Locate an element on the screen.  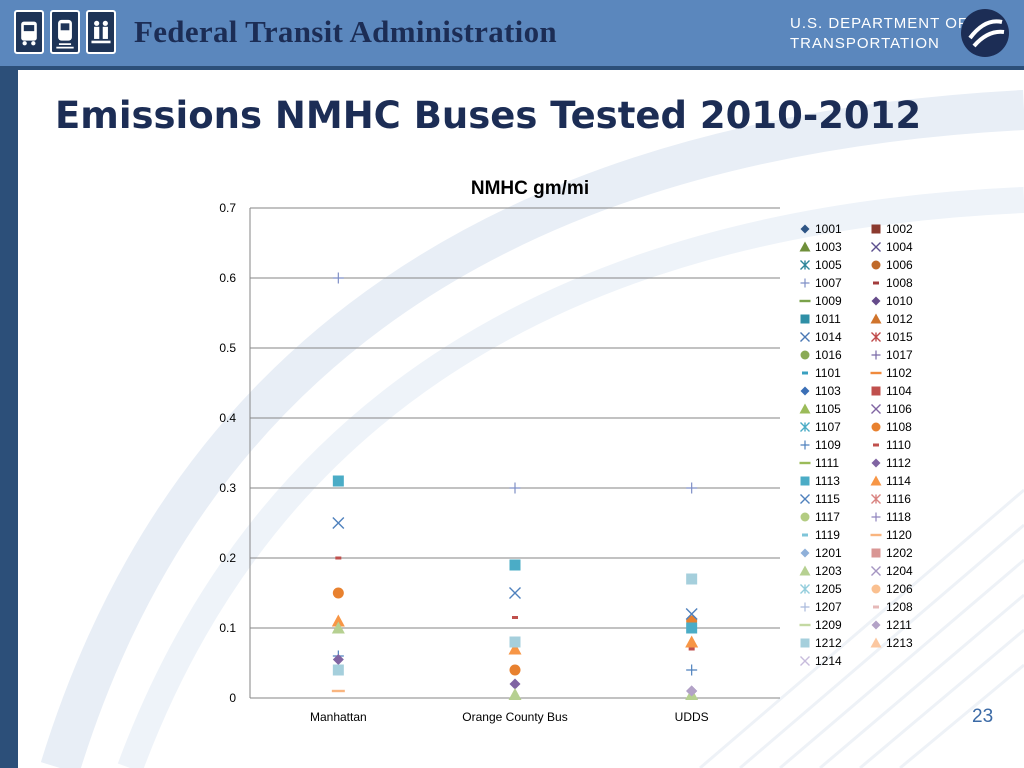
legend-label: 1105 is located at coordinates (828, 409).